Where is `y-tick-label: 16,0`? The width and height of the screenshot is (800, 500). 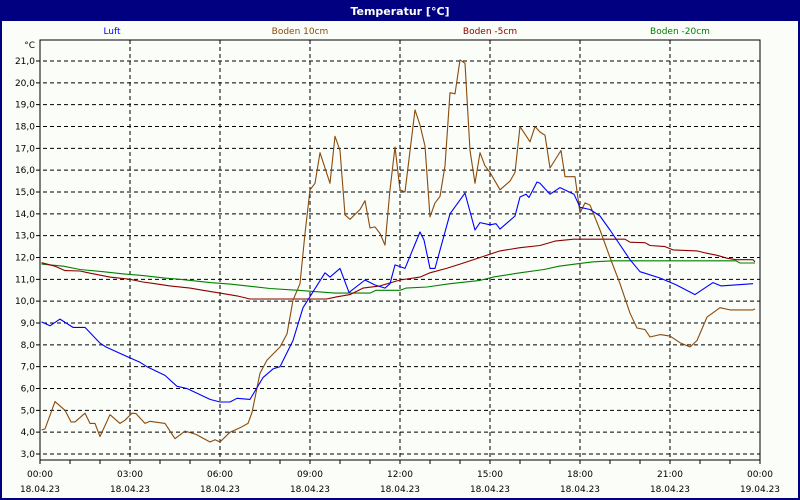
y-tick-label: 16,0 is located at coordinates (25, 171).